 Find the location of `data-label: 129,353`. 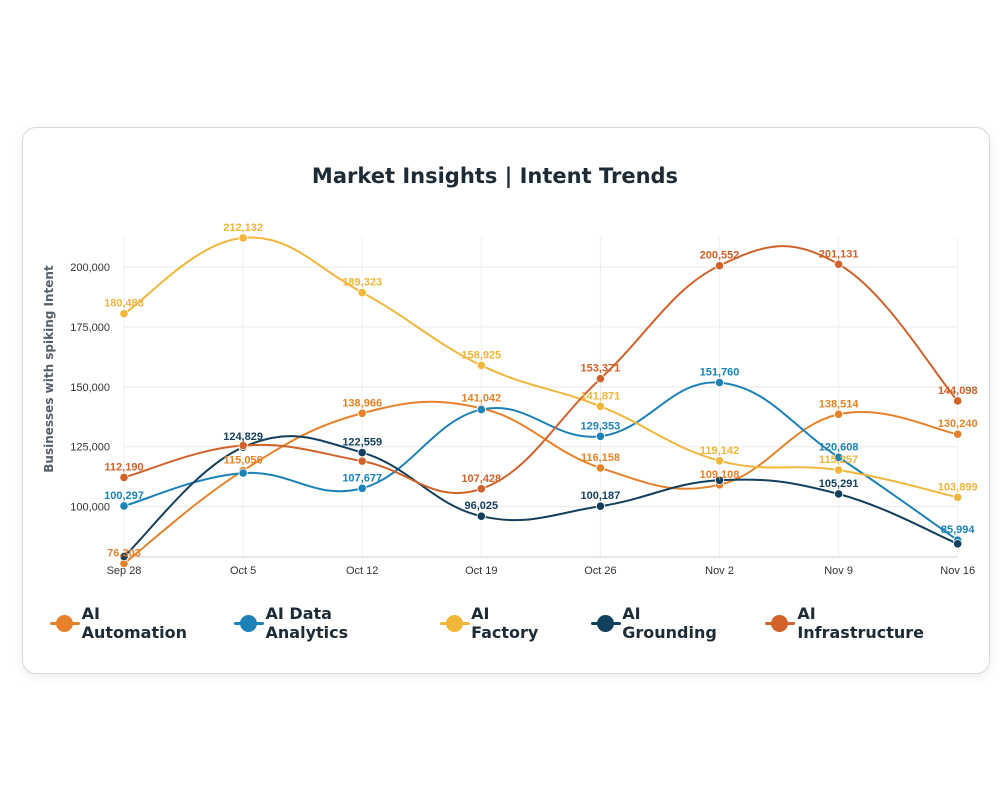

data-label: 129,353 is located at coordinates (601, 426).